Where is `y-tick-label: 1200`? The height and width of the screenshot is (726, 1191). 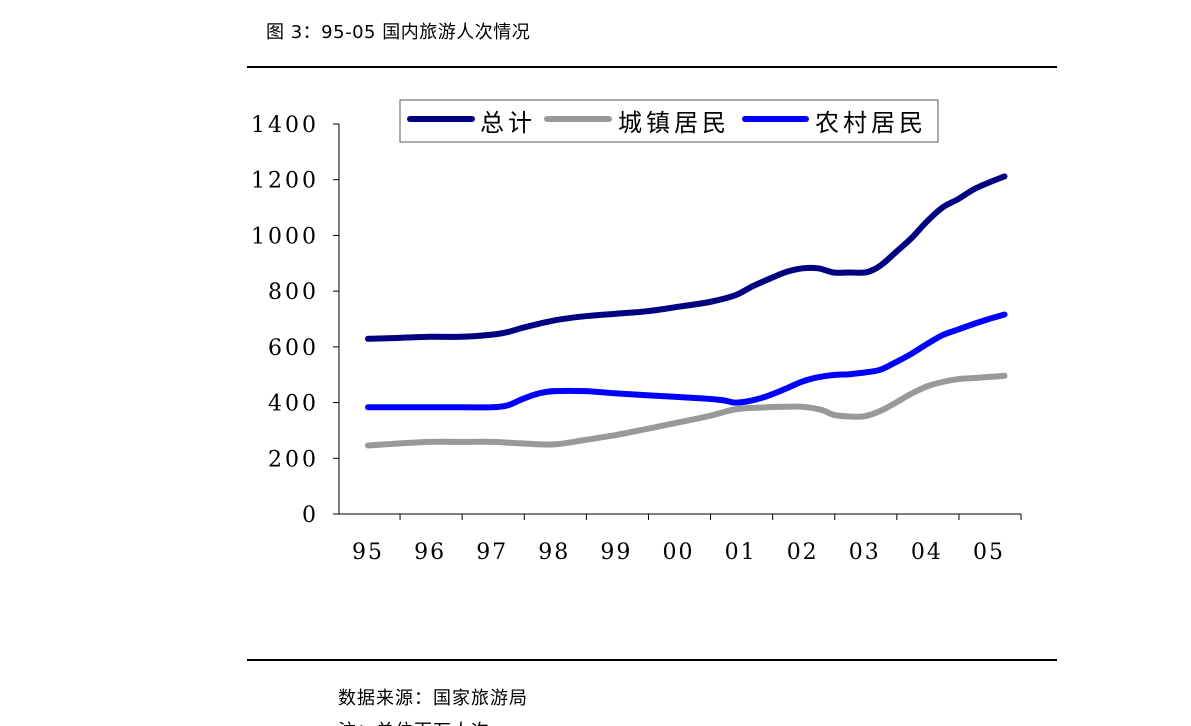
y-tick-label: 1200 is located at coordinates (285, 181).